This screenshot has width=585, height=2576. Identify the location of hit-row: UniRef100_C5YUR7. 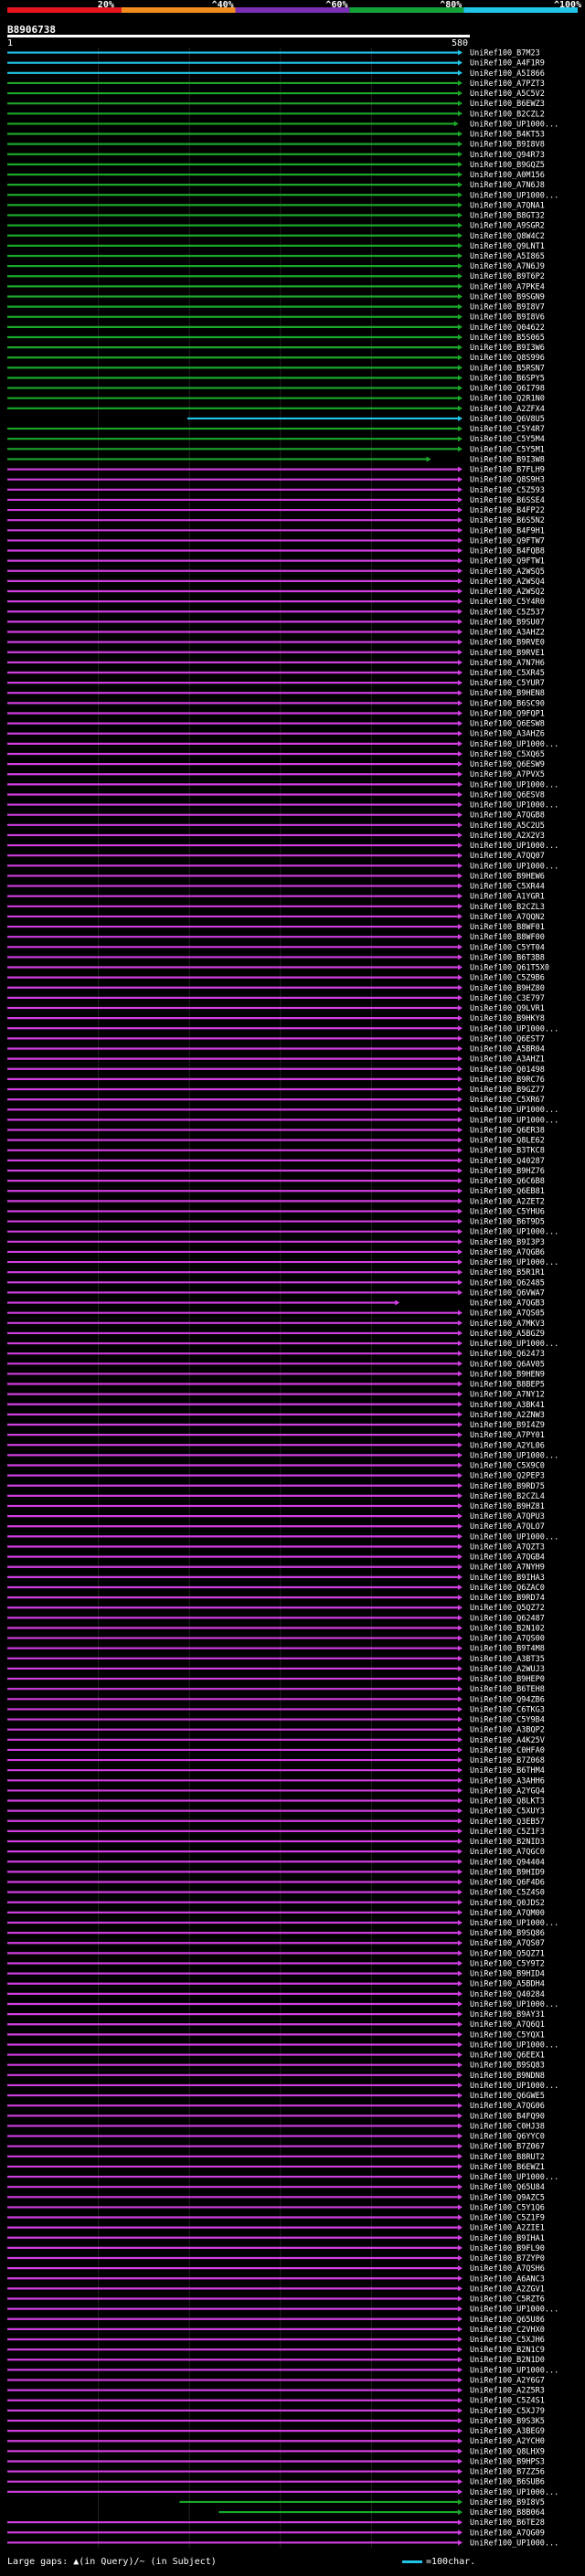
(276, 683).